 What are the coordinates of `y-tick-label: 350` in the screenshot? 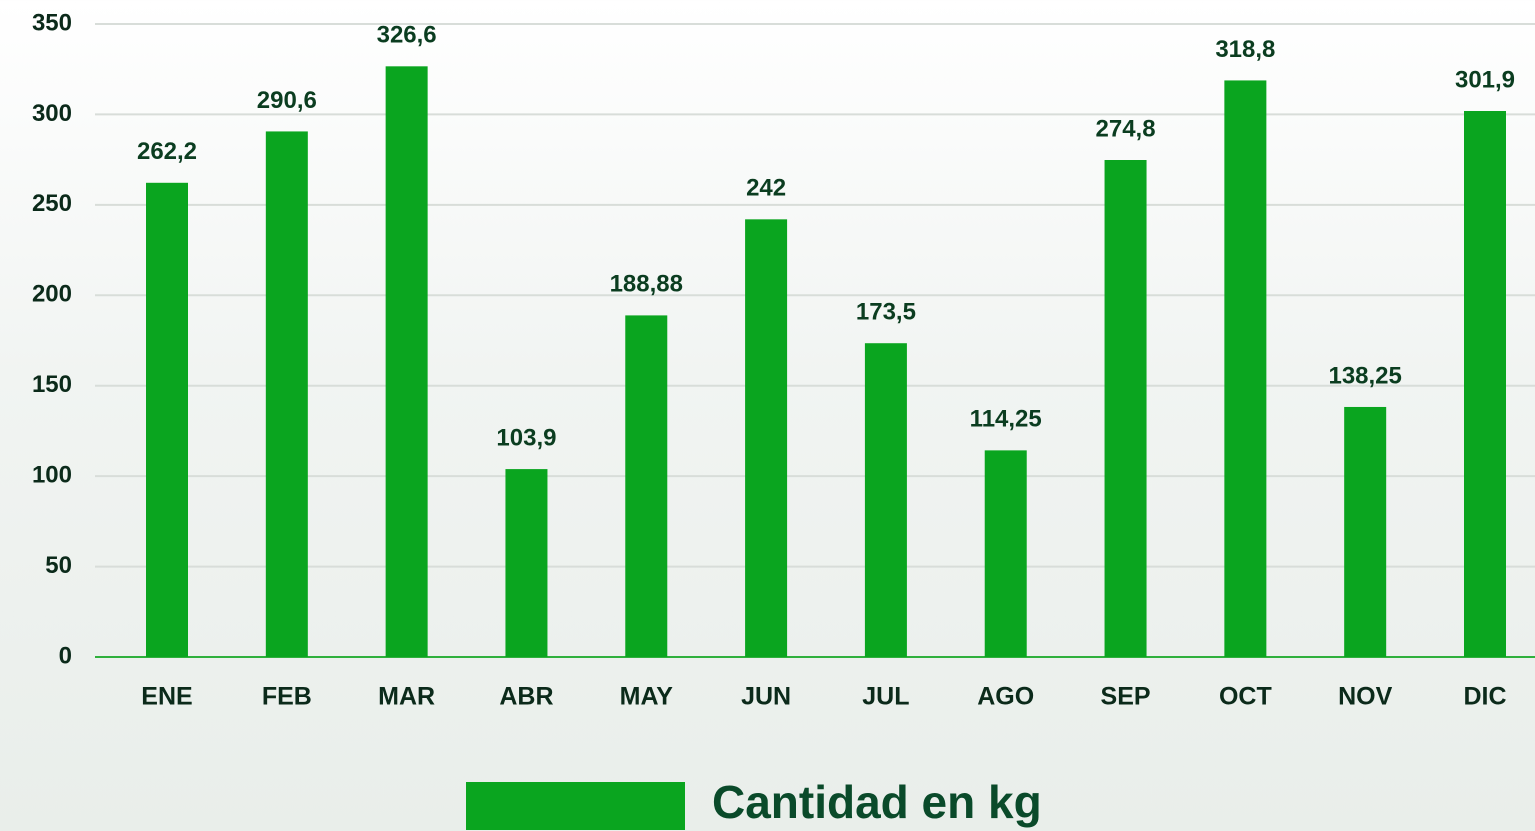 It's located at (52, 22).